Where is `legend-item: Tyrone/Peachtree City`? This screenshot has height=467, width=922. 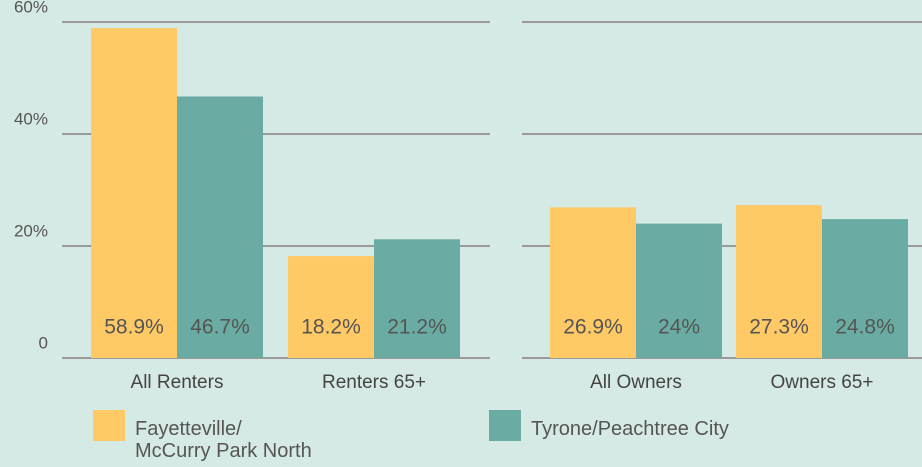 legend-item: Tyrone/Peachtree City is located at coordinates (609, 425).